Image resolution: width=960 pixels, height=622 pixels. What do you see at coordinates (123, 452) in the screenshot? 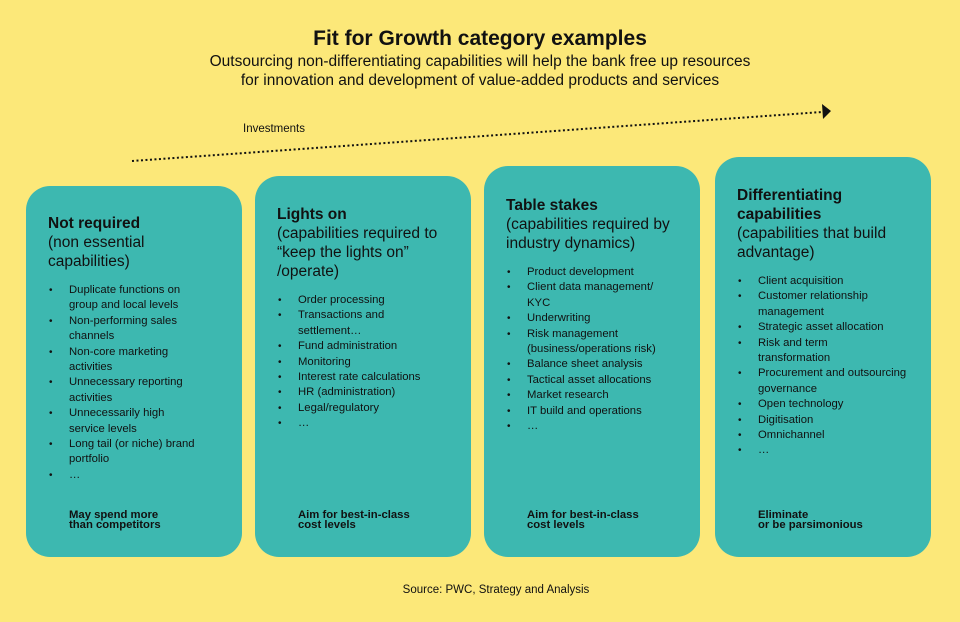
I see `list-item: Long tail (or niche) brand portfolio` at bounding box center [123, 452].